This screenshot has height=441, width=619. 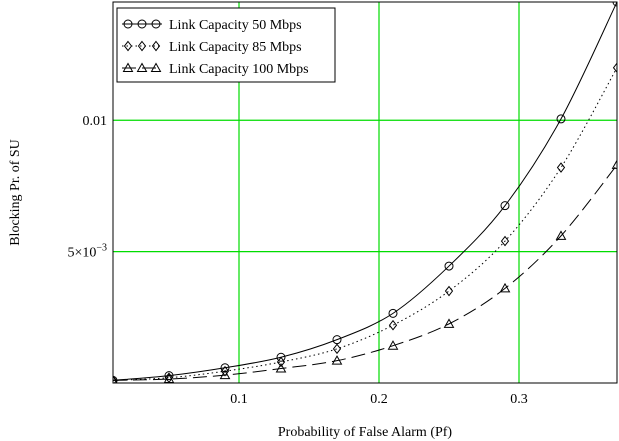 What do you see at coordinates (239, 69) in the screenshot?
I see `legend-label: Link Capacity 100 Mbps` at bounding box center [239, 69].